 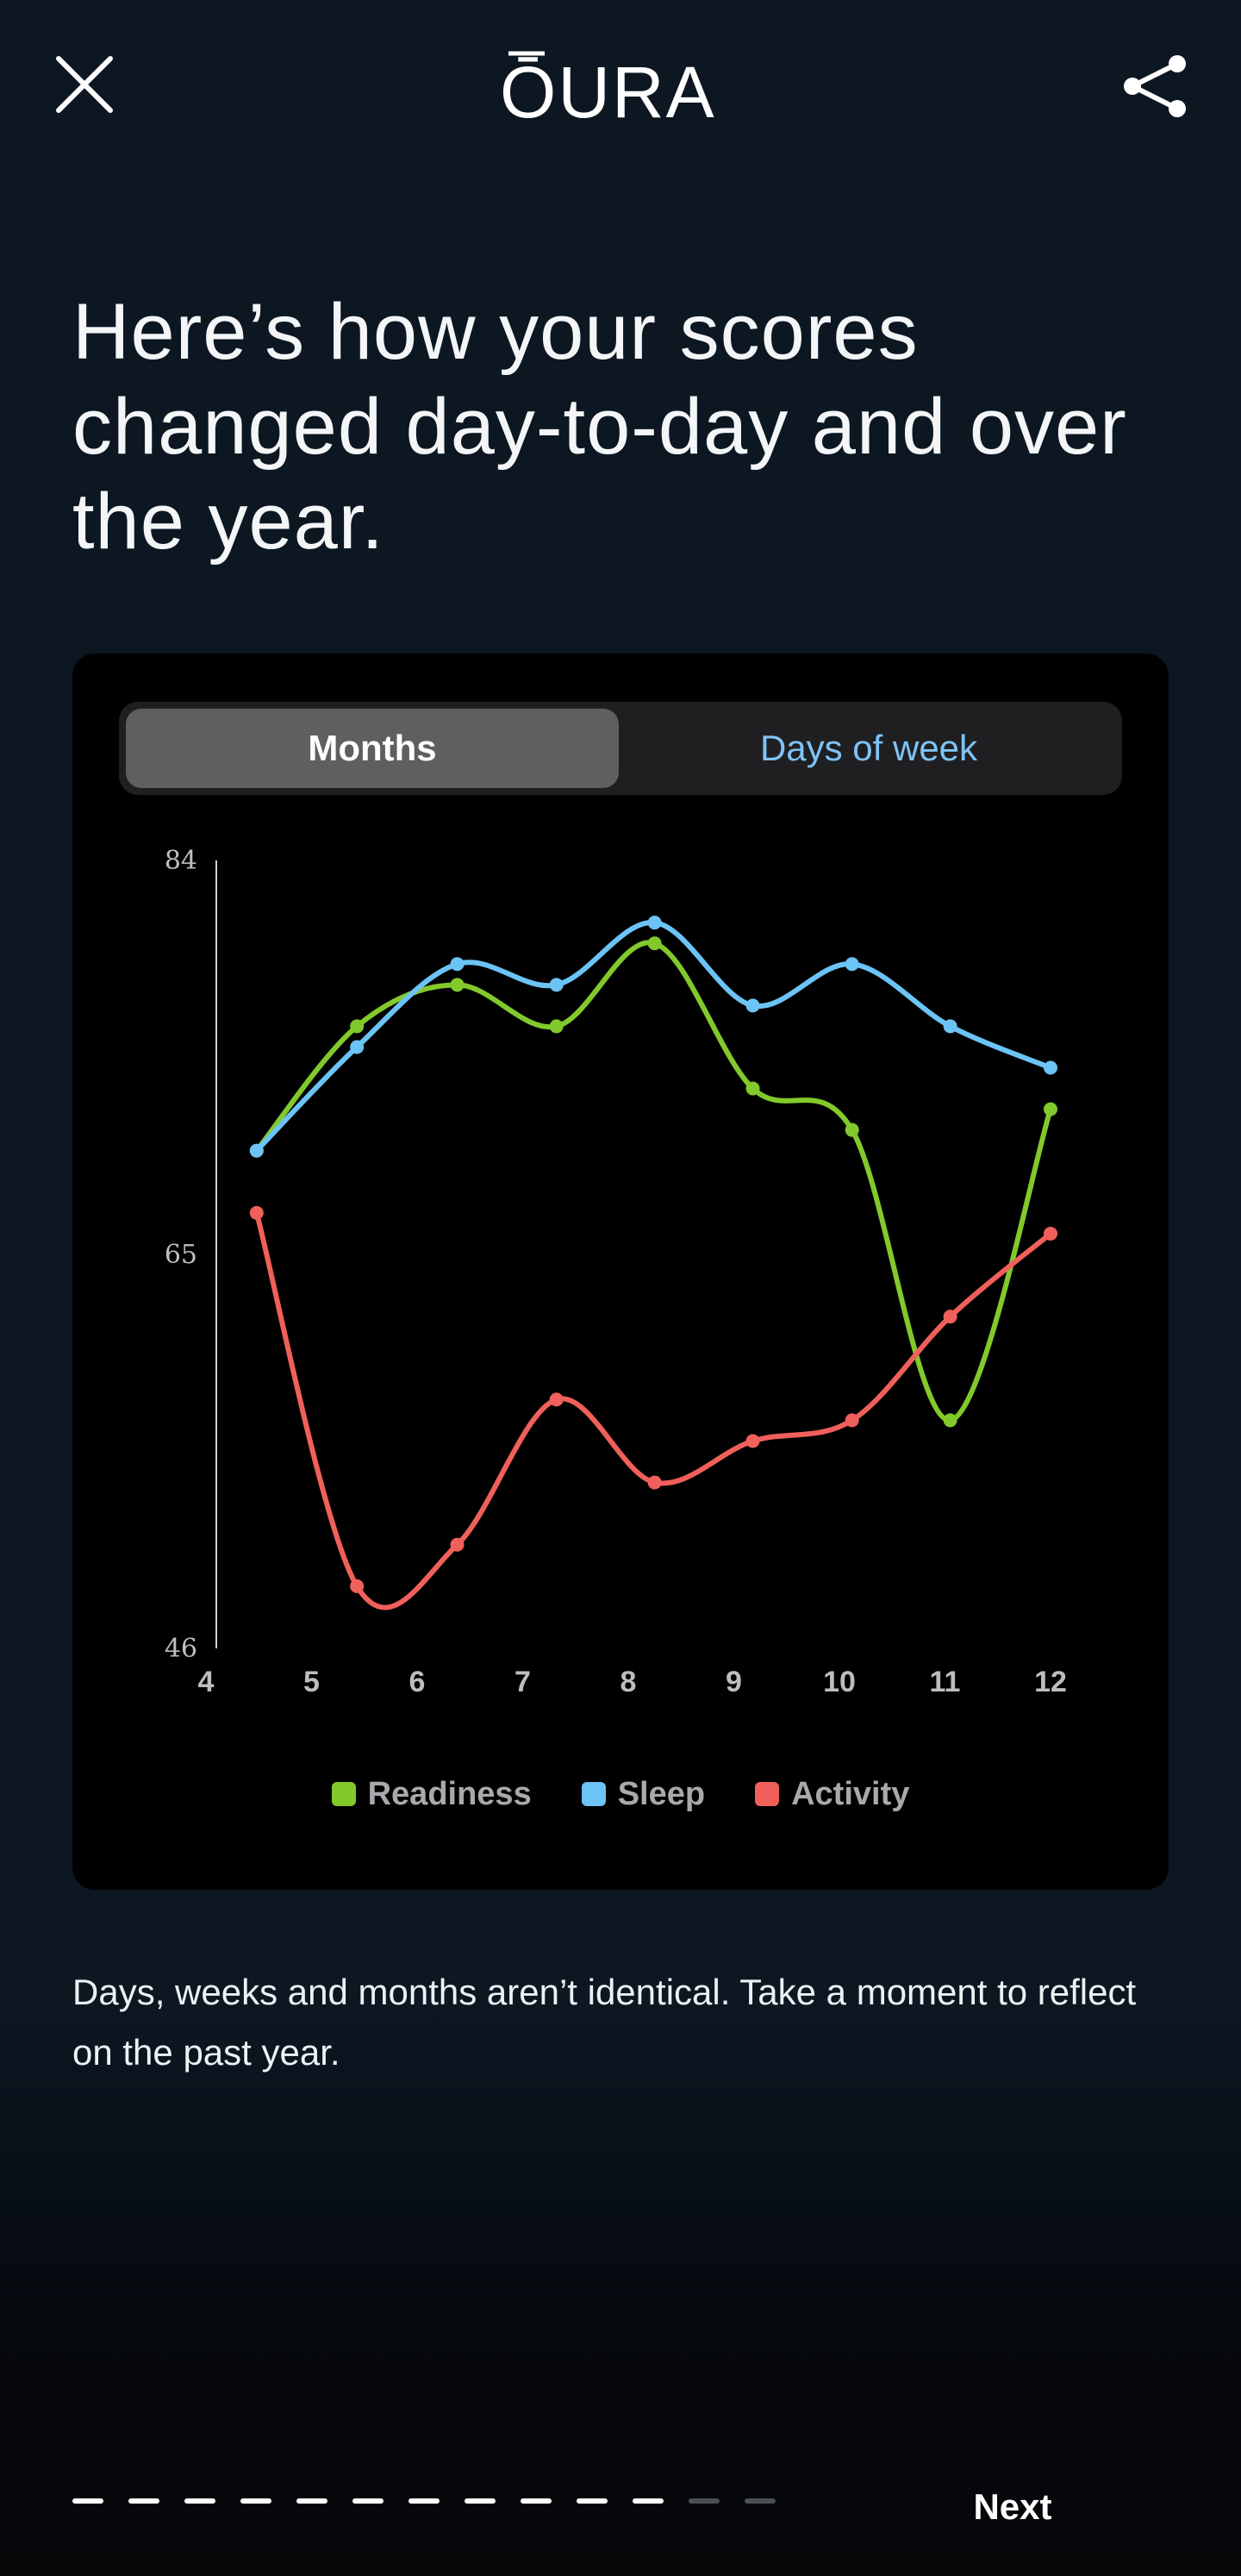 What do you see at coordinates (608, 89) in the screenshot?
I see `logo-text: ŌURA` at bounding box center [608, 89].